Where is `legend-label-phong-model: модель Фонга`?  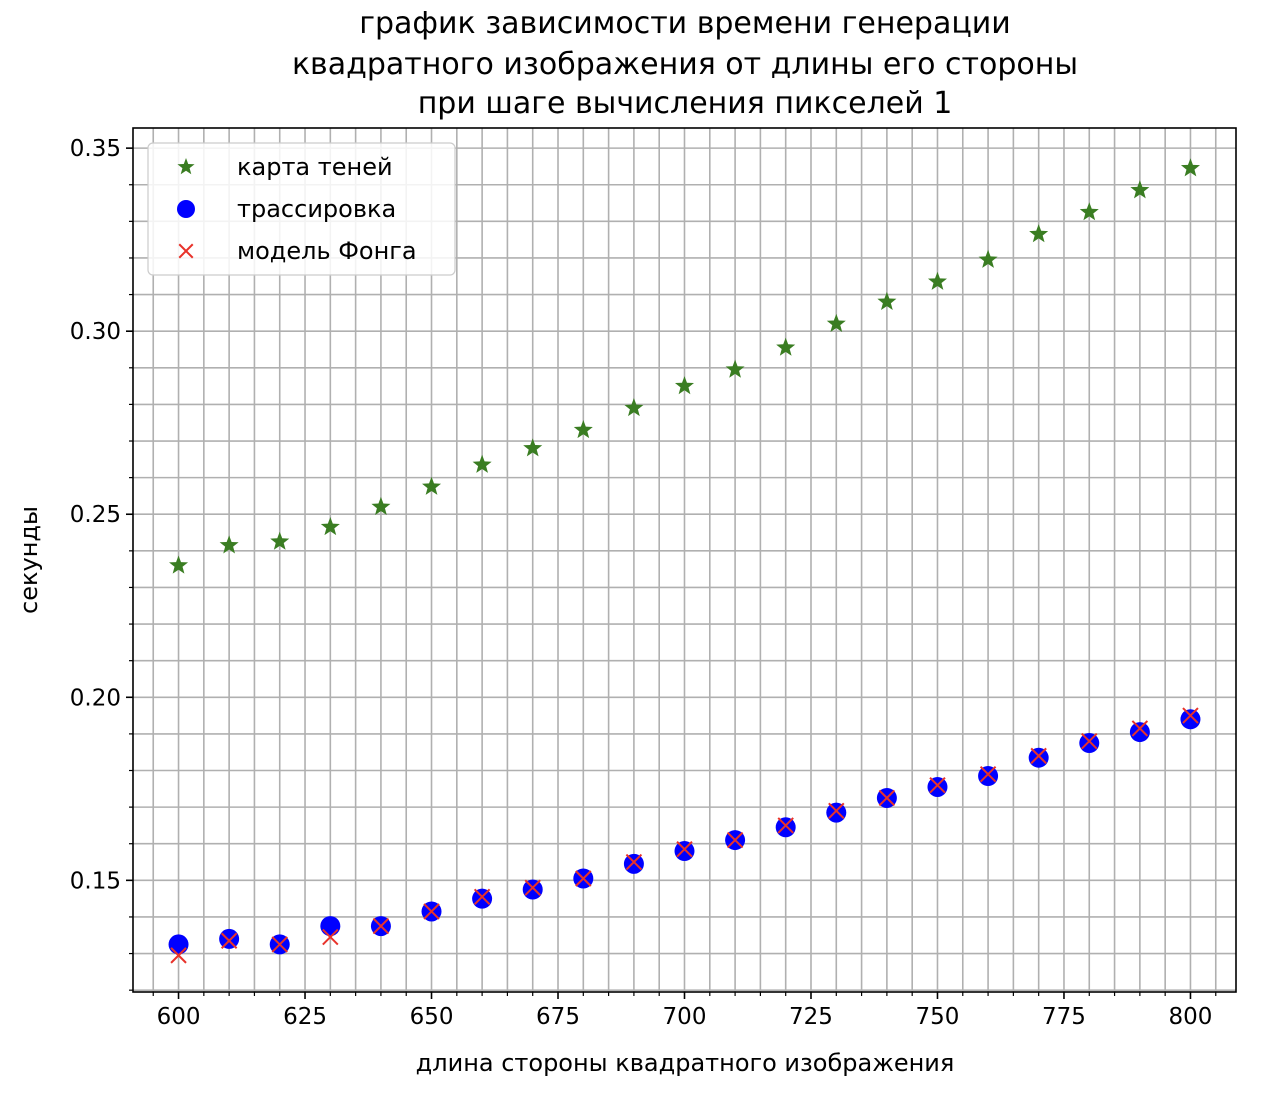
legend-label-phong-model: модель Фонга is located at coordinates (327, 251).